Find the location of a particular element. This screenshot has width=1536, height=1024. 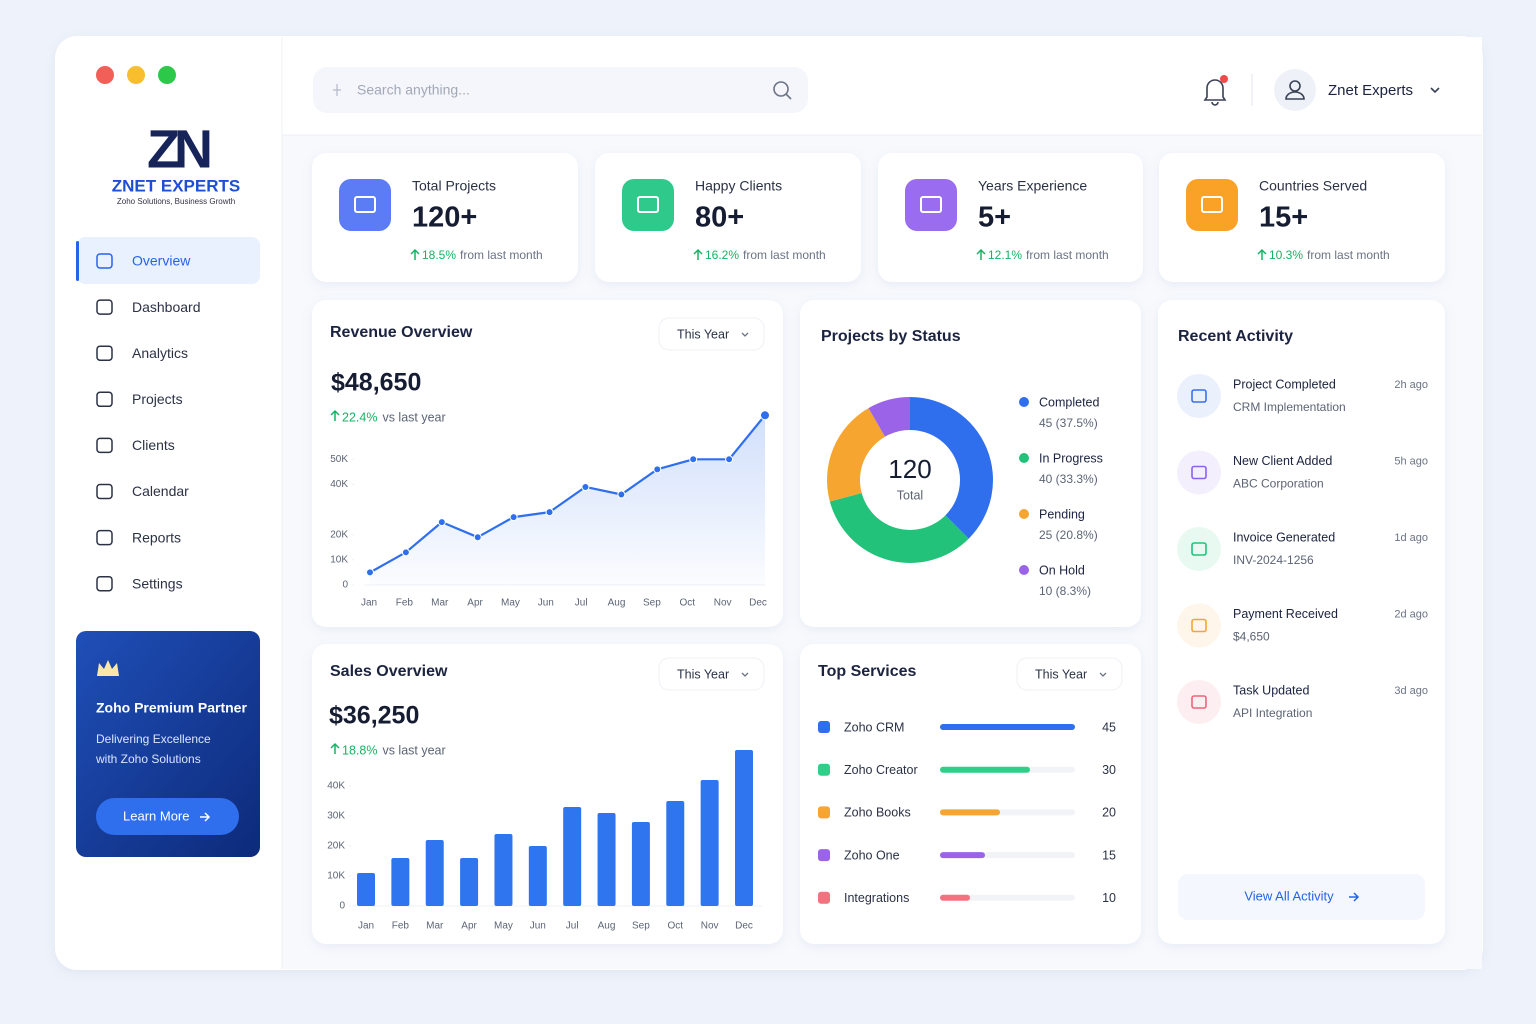

bar-value: 10 is located at coordinates (1109, 898).